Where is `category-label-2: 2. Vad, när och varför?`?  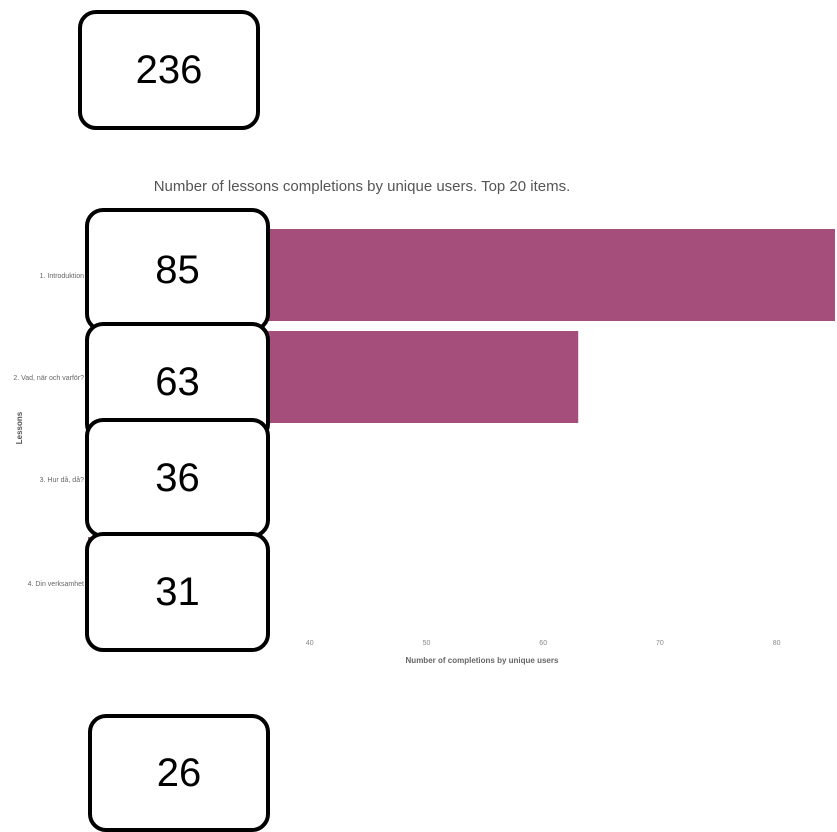
category-label-2: 2. Vad, när och varför? is located at coordinates (48, 378).